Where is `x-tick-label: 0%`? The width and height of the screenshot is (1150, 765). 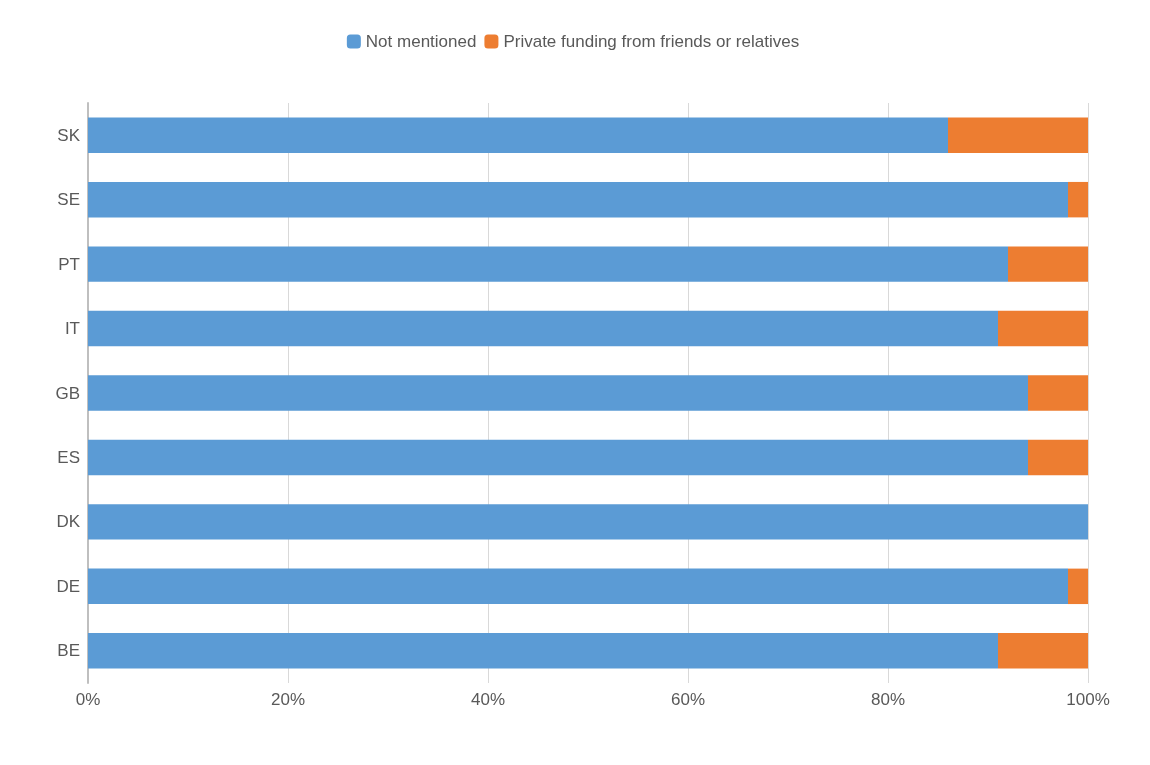 x-tick-label: 0% is located at coordinates (88, 699).